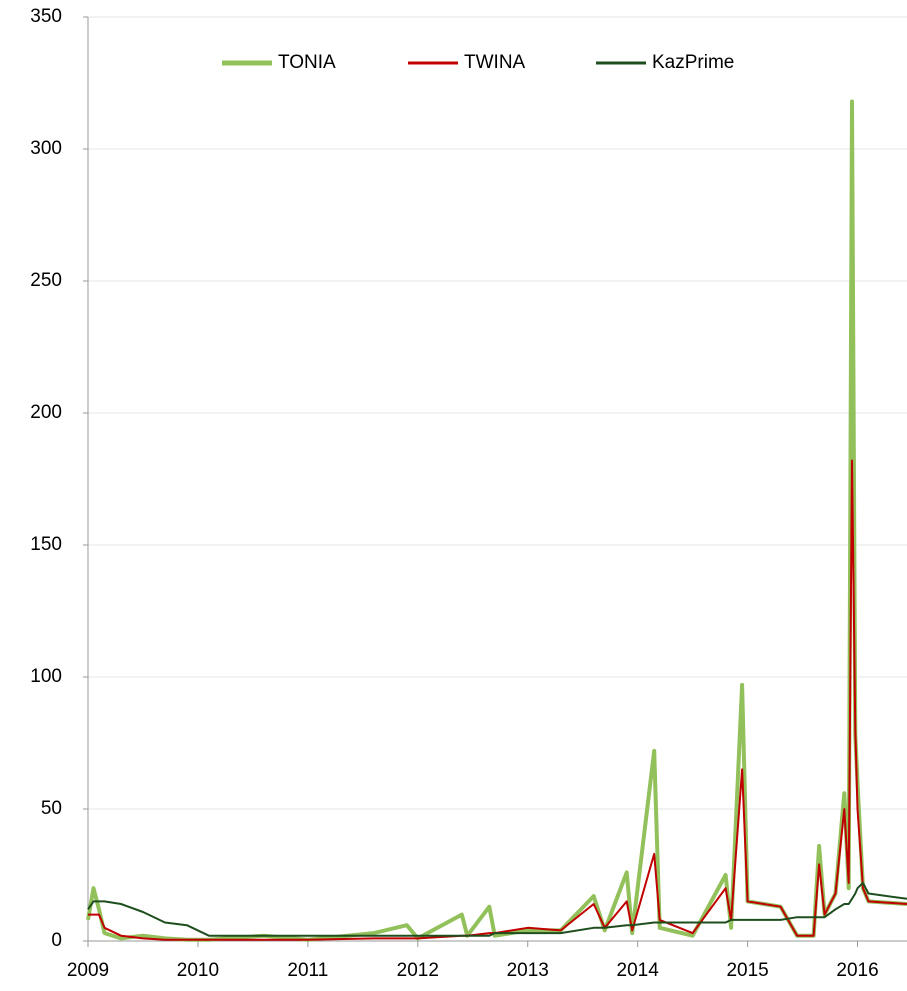 The image size is (907, 991). Describe the element at coordinates (198, 970) in the screenshot. I see `x-tick-label: 2010` at that location.